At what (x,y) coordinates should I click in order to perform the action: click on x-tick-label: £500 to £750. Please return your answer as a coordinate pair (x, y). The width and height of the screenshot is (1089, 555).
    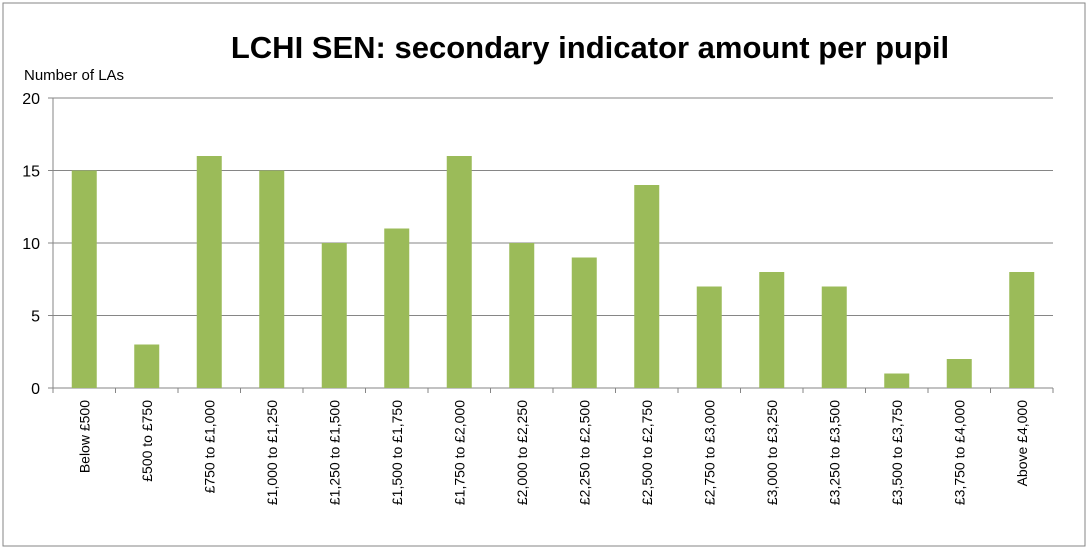
    Looking at the image, I should click on (147, 441).